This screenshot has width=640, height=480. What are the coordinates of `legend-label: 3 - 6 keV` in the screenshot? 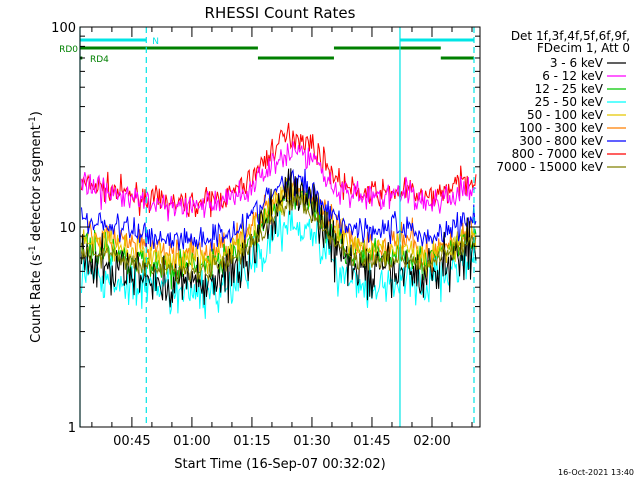 It's located at (577, 63).